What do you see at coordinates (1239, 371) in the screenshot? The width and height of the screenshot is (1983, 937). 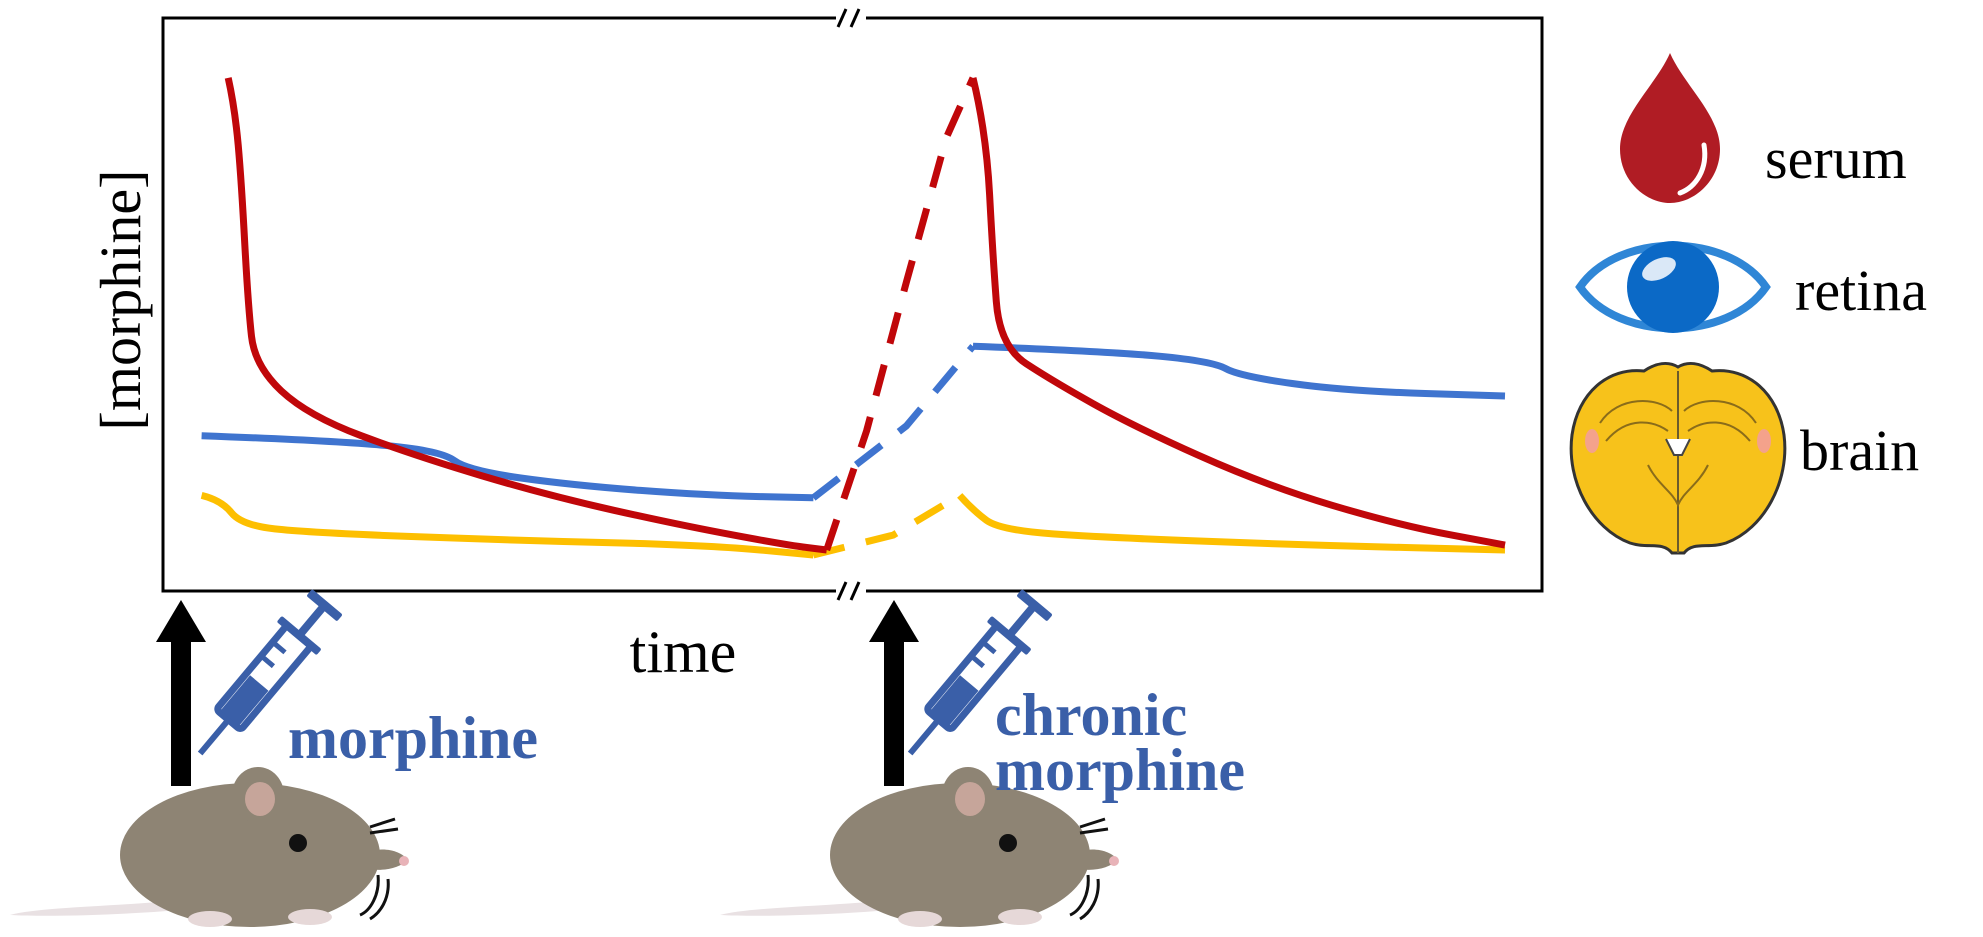 I see `series-retina-phase2-line` at bounding box center [1239, 371].